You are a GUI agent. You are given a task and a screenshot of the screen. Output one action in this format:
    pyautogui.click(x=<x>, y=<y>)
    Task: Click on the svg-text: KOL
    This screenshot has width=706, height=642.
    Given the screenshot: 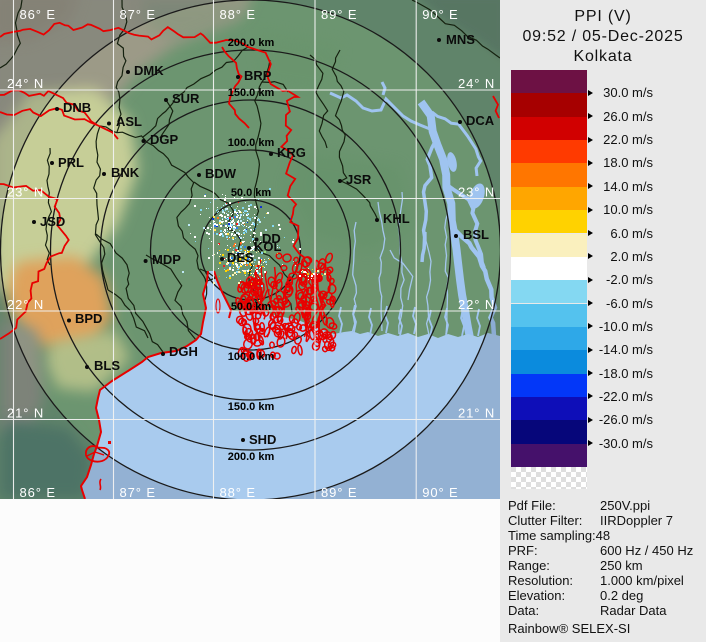 What is the action you would take?
    pyautogui.click(x=268, y=246)
    